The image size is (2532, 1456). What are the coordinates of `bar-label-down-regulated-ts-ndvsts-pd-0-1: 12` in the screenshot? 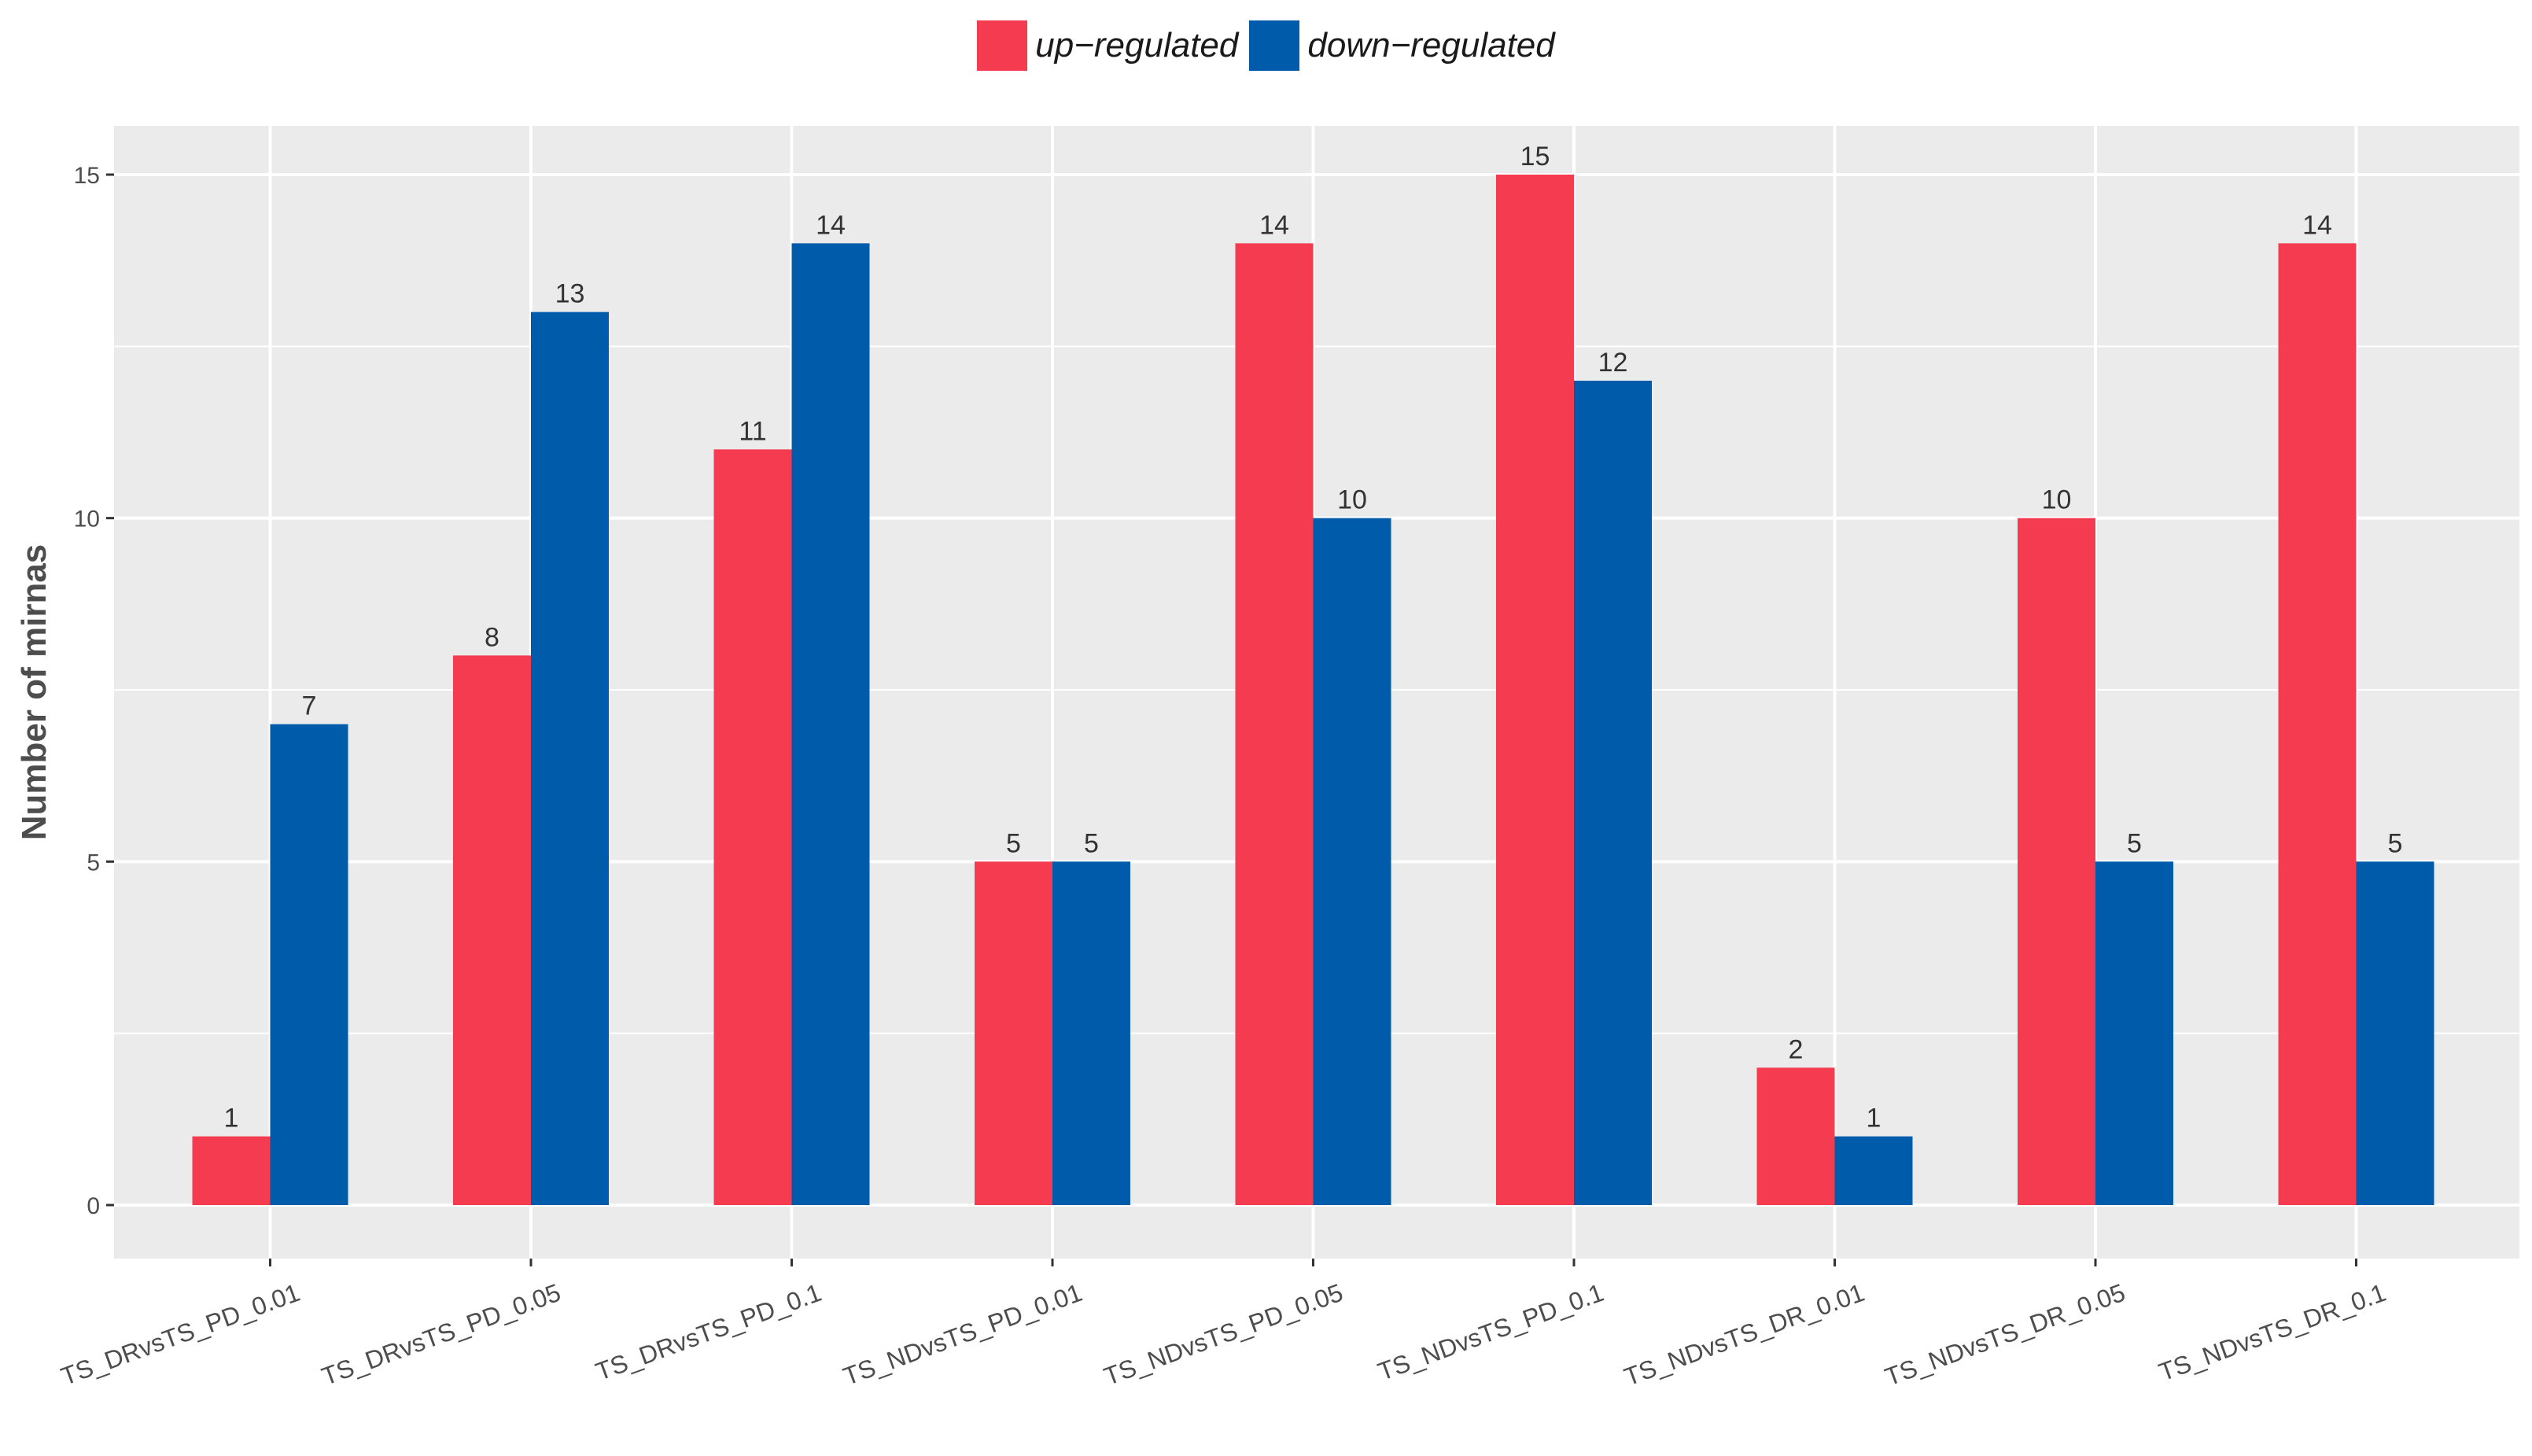 It's located at (1613, 363).